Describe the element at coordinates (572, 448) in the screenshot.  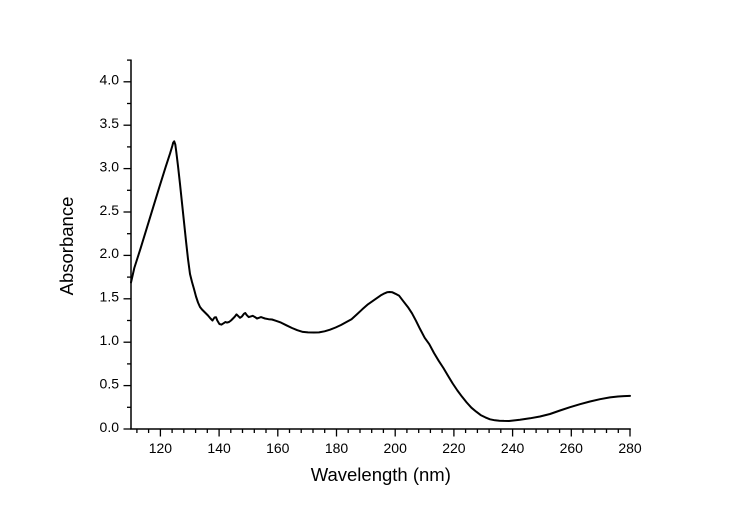
I see `svg-text: 260` at that location.